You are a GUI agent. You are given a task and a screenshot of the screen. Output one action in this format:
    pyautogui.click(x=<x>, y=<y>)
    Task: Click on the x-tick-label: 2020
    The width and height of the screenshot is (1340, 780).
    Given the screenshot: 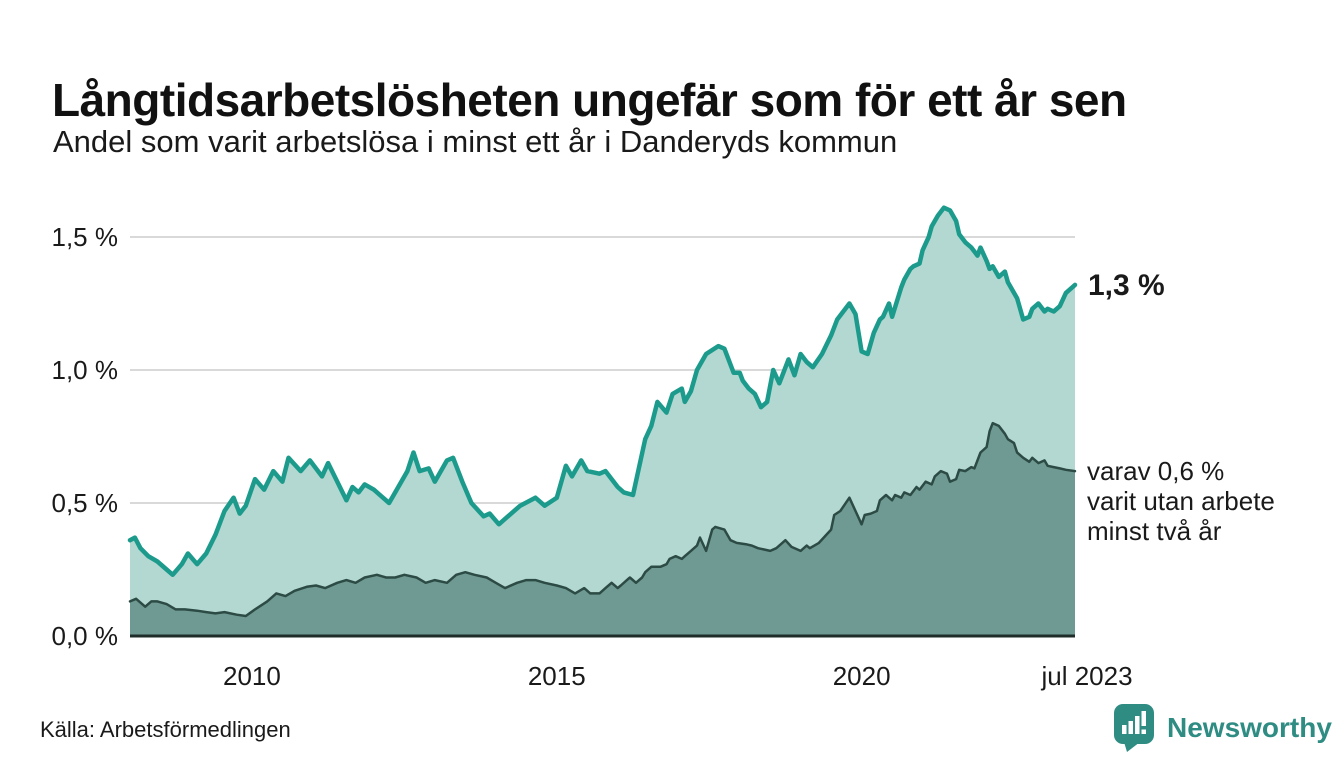 What is the action you would take?
    pyautogui.click(x=861, y=676)
    